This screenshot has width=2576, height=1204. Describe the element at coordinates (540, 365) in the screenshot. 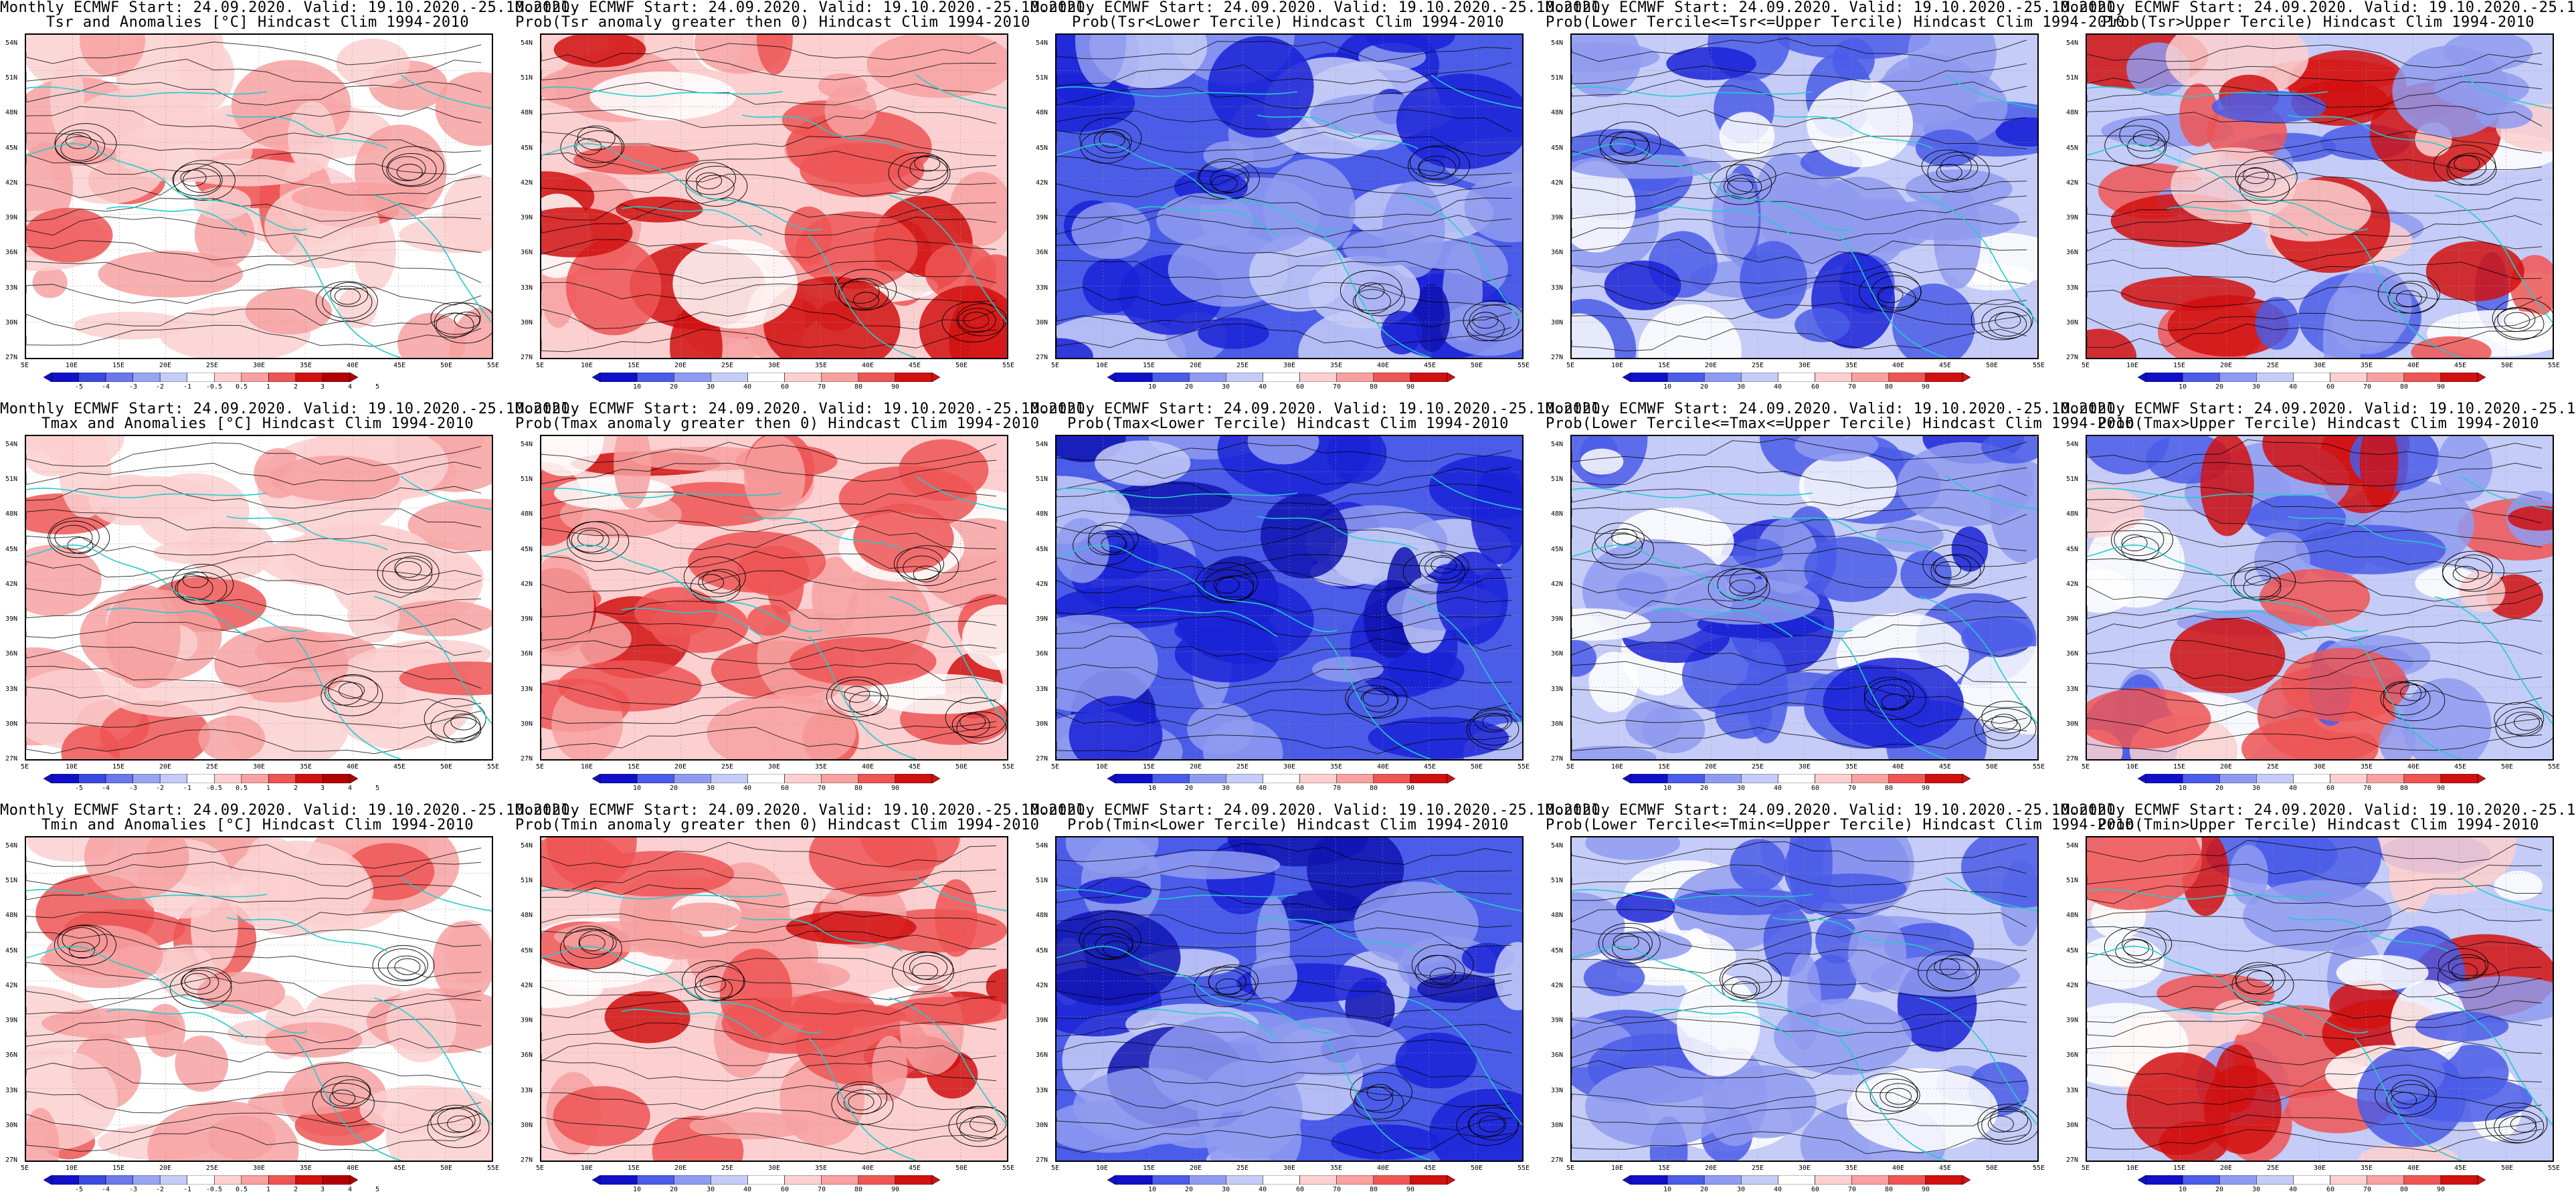

I see `longitude-label: 5E` at that location.